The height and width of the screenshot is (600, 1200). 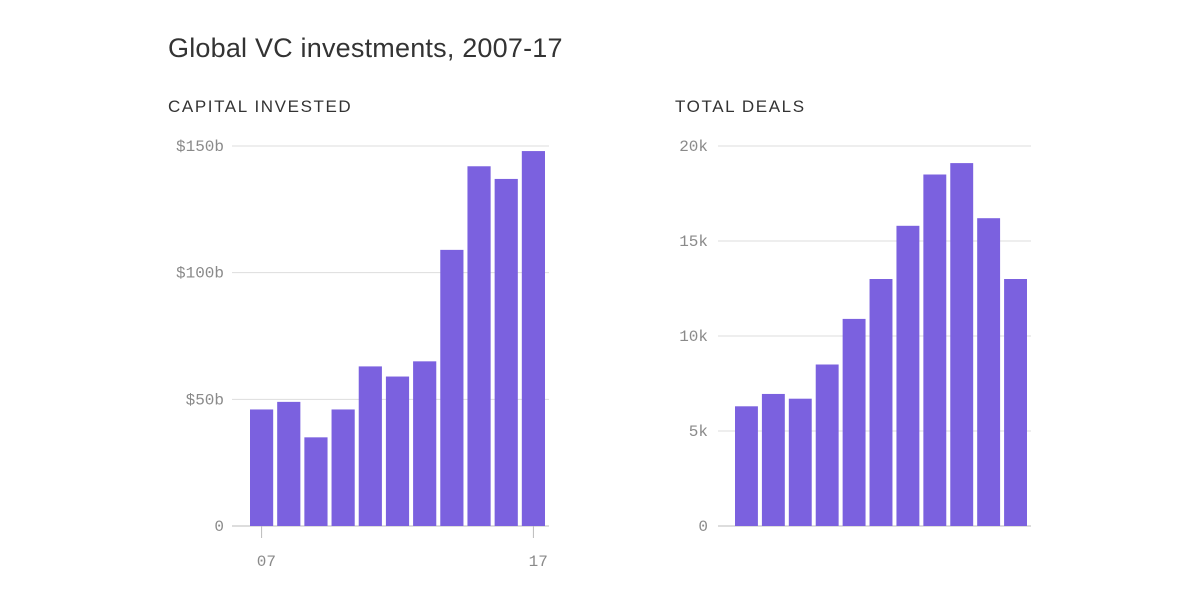 What do you see at coordinates (200, 274) in the screenshot?
I see `capital-ytick-label: $100b` at bounding box center [200, 274].